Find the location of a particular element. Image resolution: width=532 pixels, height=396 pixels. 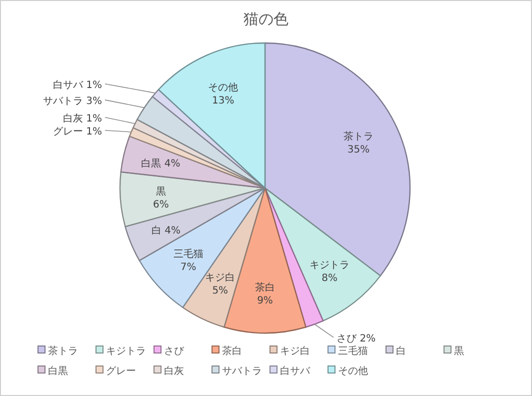

legend-label: サバトラ is located at coordinates (242, 371).